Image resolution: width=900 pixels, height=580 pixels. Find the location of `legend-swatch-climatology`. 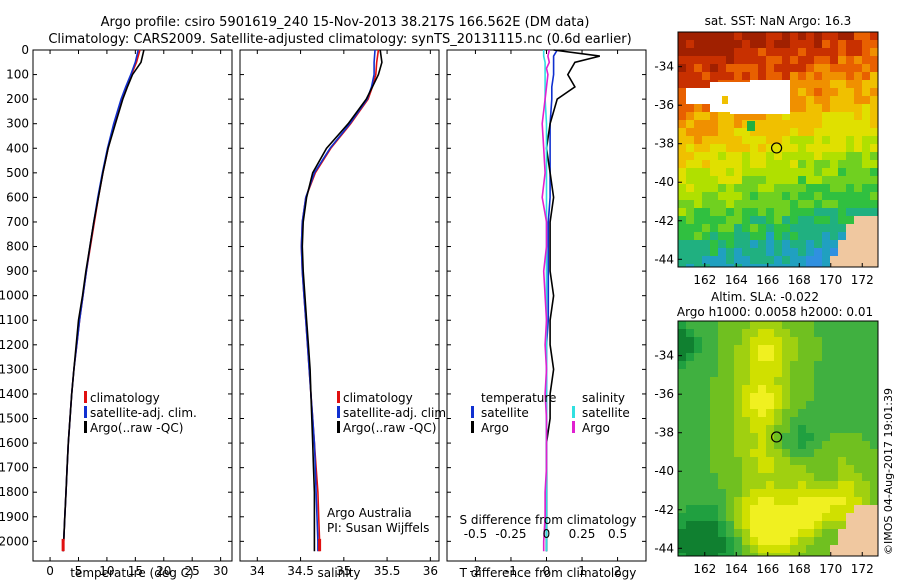

legend-swatch-climatology is located at coordinates (85, 397).